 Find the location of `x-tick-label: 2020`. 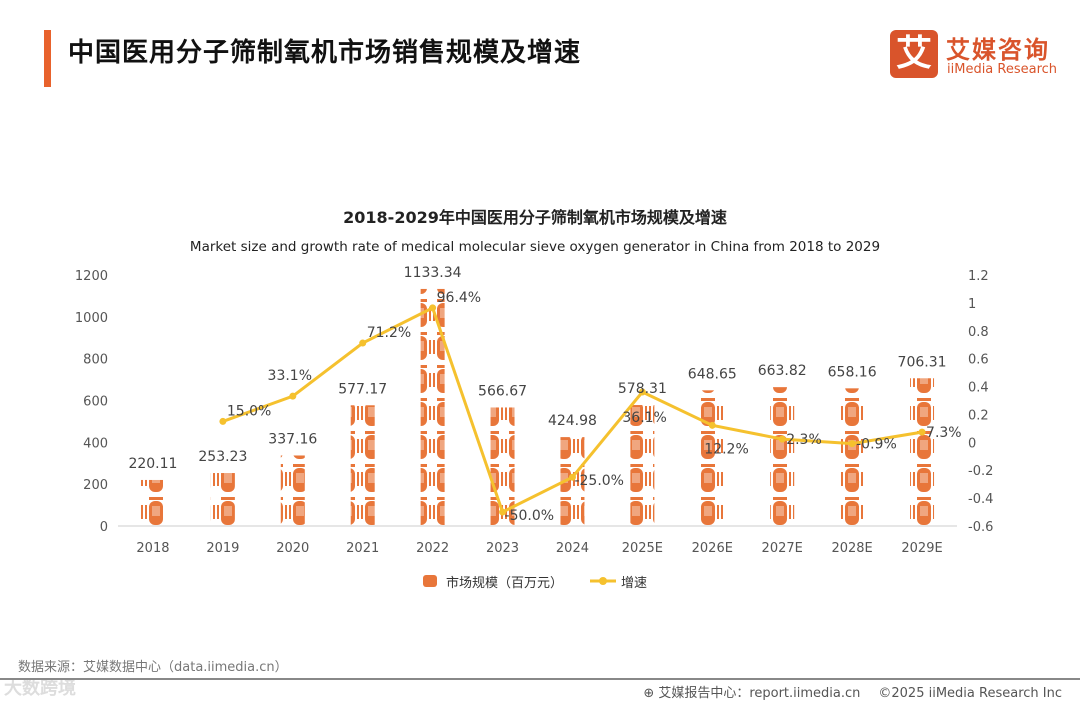

x-tick-label: 2020 is located at coordinates (292, 548).